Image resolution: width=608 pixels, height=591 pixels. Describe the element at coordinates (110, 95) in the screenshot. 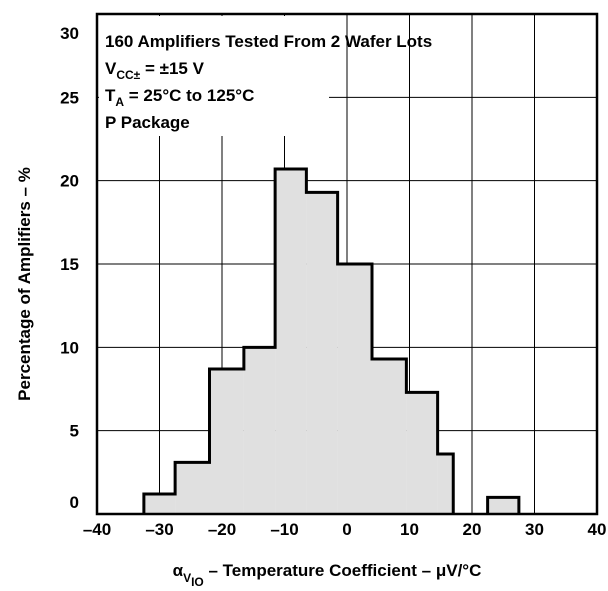

I see `annotation-text: T` at that location.